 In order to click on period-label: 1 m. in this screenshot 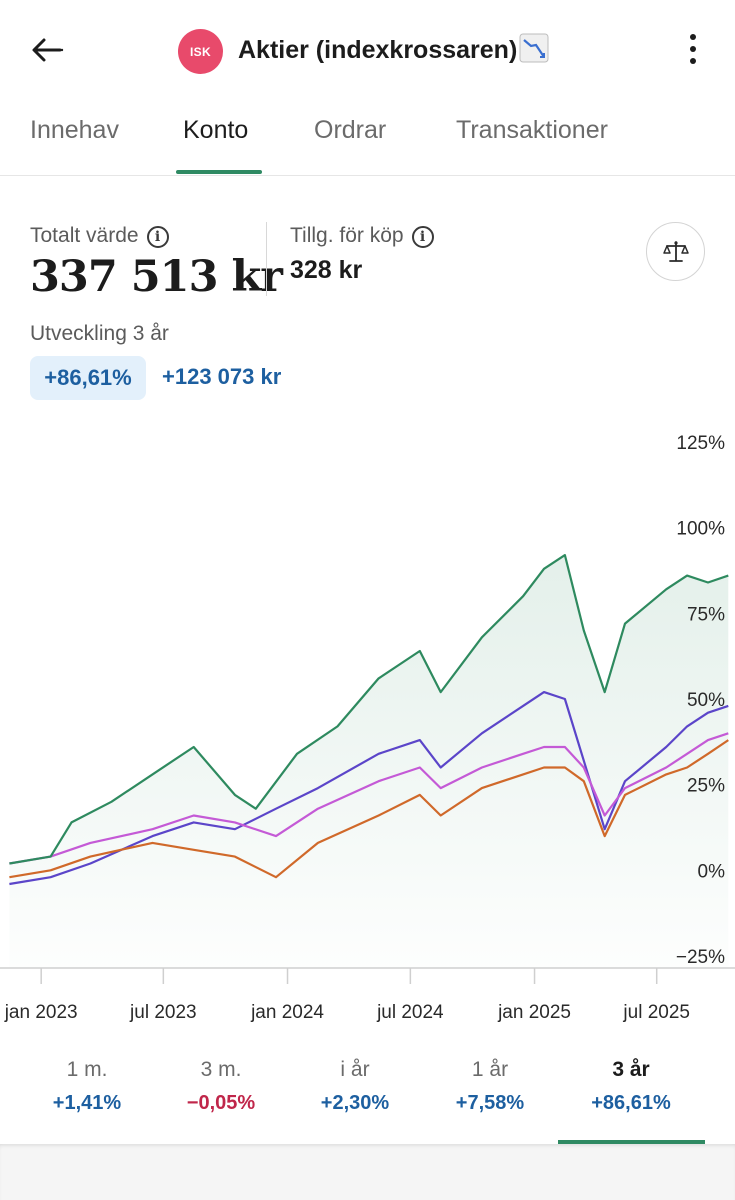, I will do `click(87, 1069)`.